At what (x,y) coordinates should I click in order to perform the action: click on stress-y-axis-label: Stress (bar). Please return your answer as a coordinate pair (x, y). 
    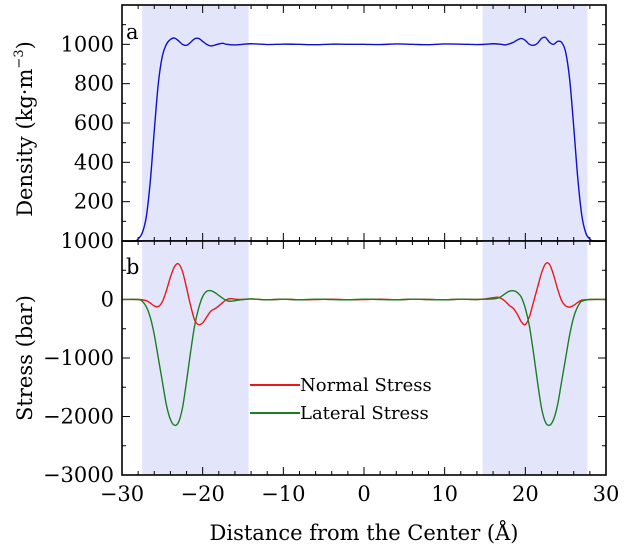
    Looking at the image, I should click on (25, 358).